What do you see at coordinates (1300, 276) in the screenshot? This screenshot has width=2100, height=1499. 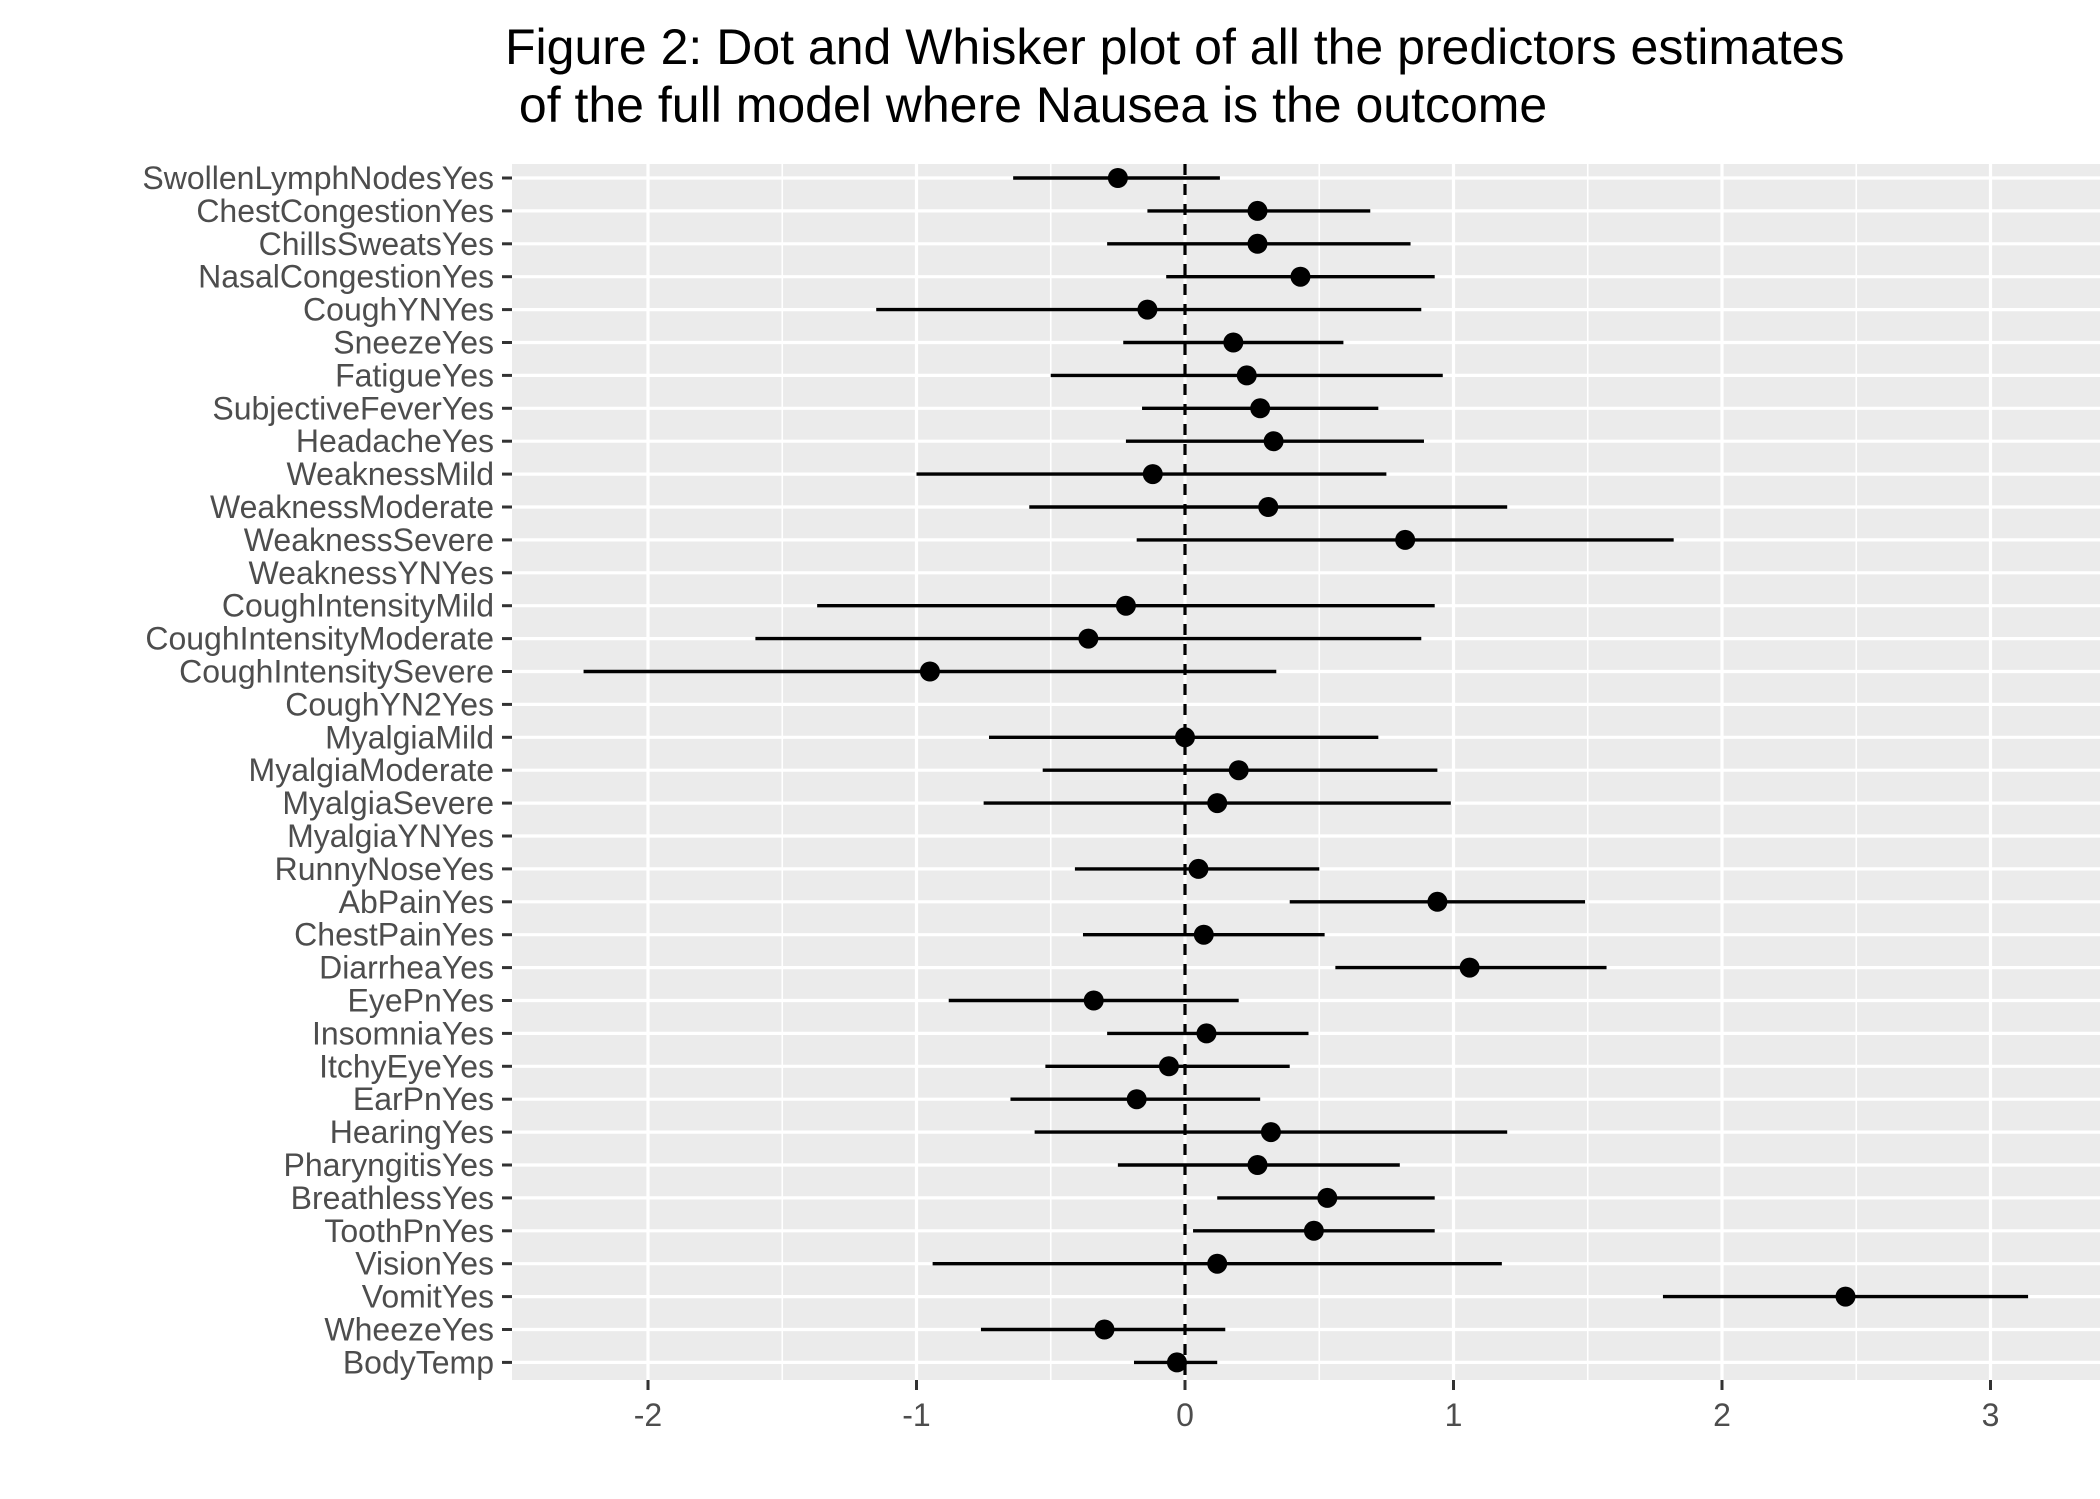 I see `point-NasalCongestionYes` at bounding box center [1300, 276].